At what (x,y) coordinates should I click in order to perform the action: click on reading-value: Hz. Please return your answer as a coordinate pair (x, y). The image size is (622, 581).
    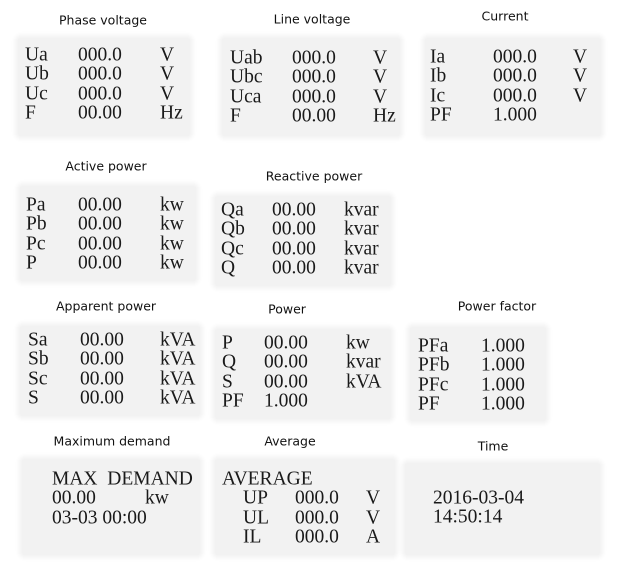
    Looking at the image, I should click on (384, 116).